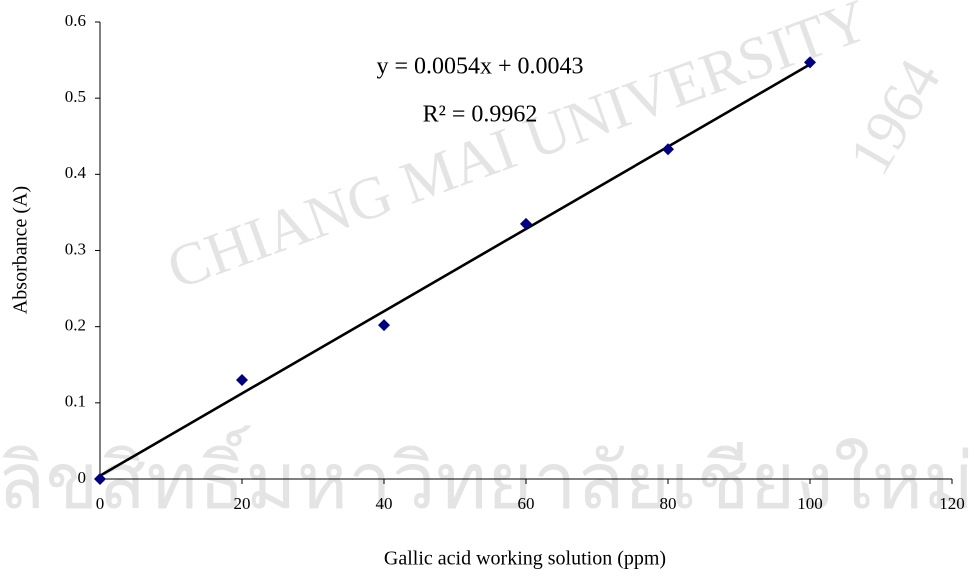  Describe the element at coordinates (952, 503) in the screenshot. I see `x-tick-label: 120` at that location.